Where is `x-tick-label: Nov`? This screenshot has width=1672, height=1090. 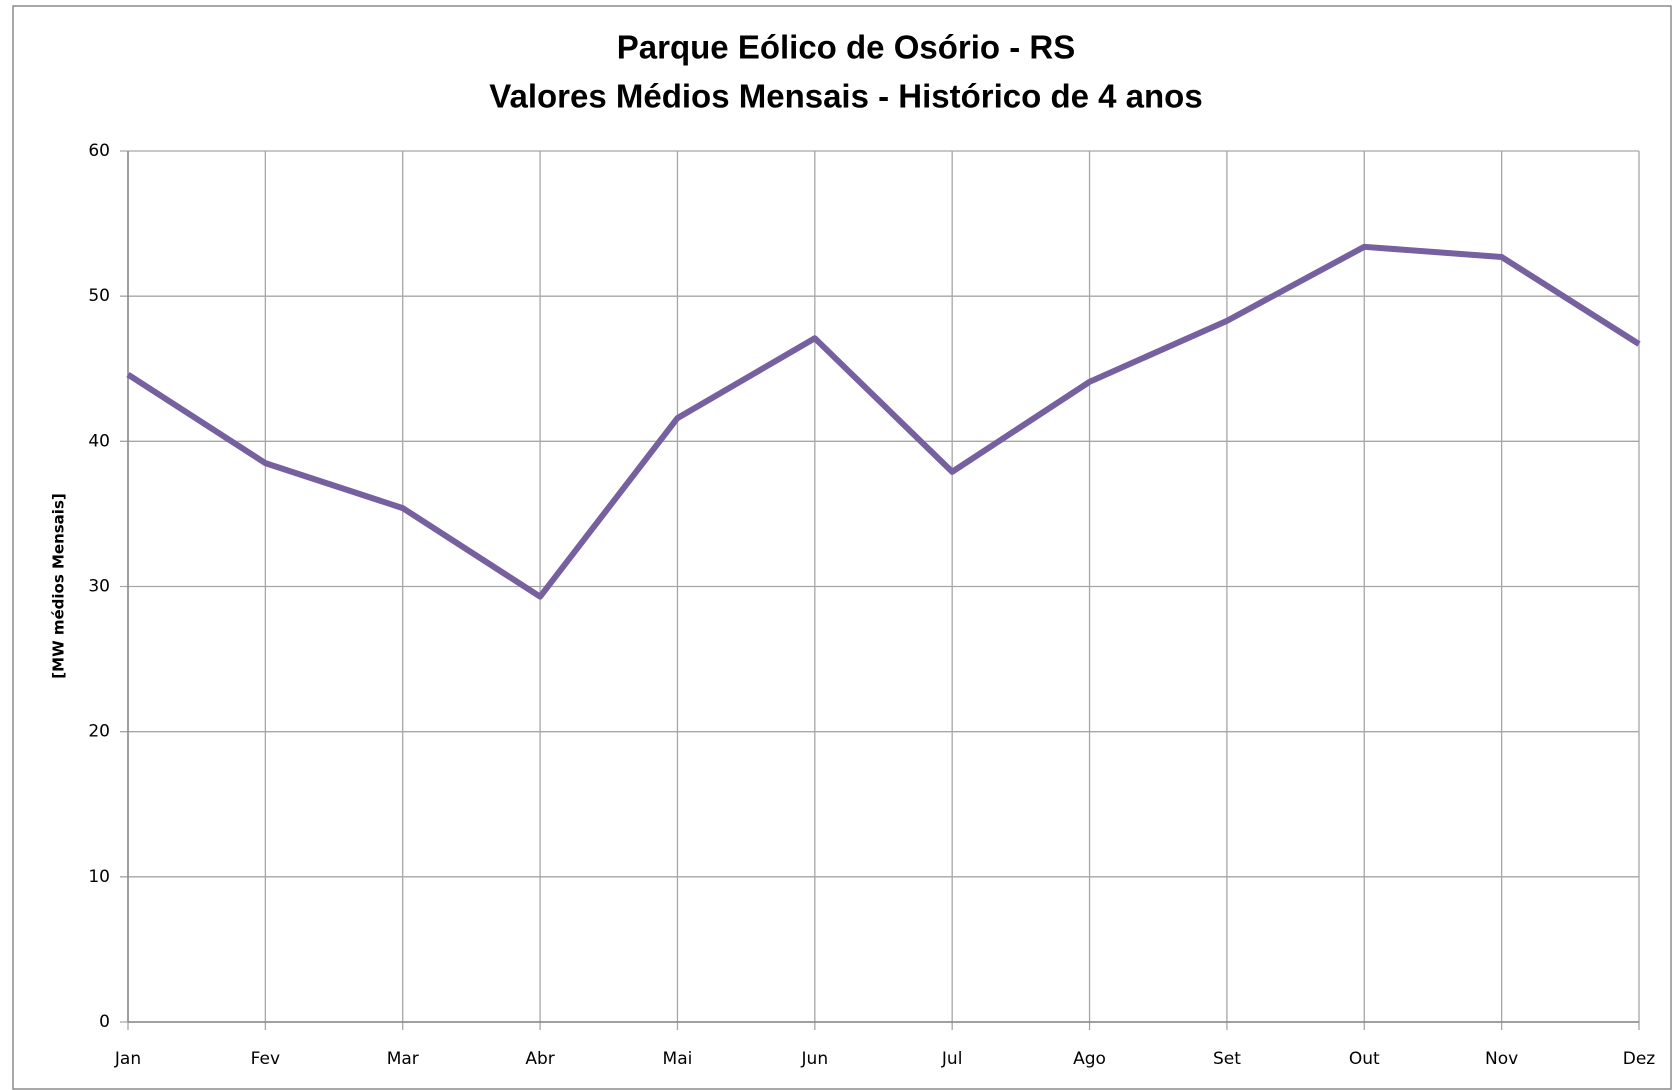 x-tick-label: Nov is located at coordinates (1501, 1059).